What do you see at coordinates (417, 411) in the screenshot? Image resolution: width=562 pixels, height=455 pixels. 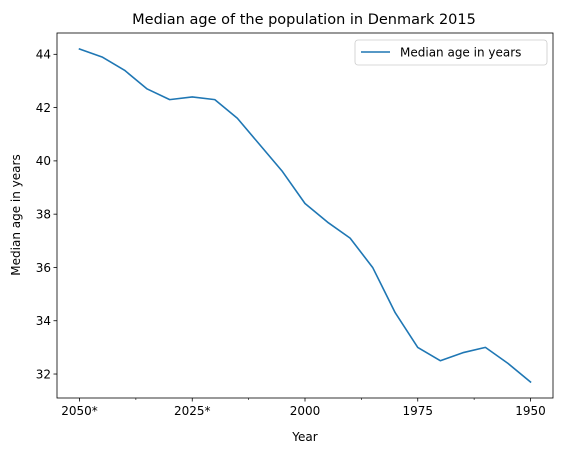 I see `x-tick-label: 1975` at bounding box center [417, 411].